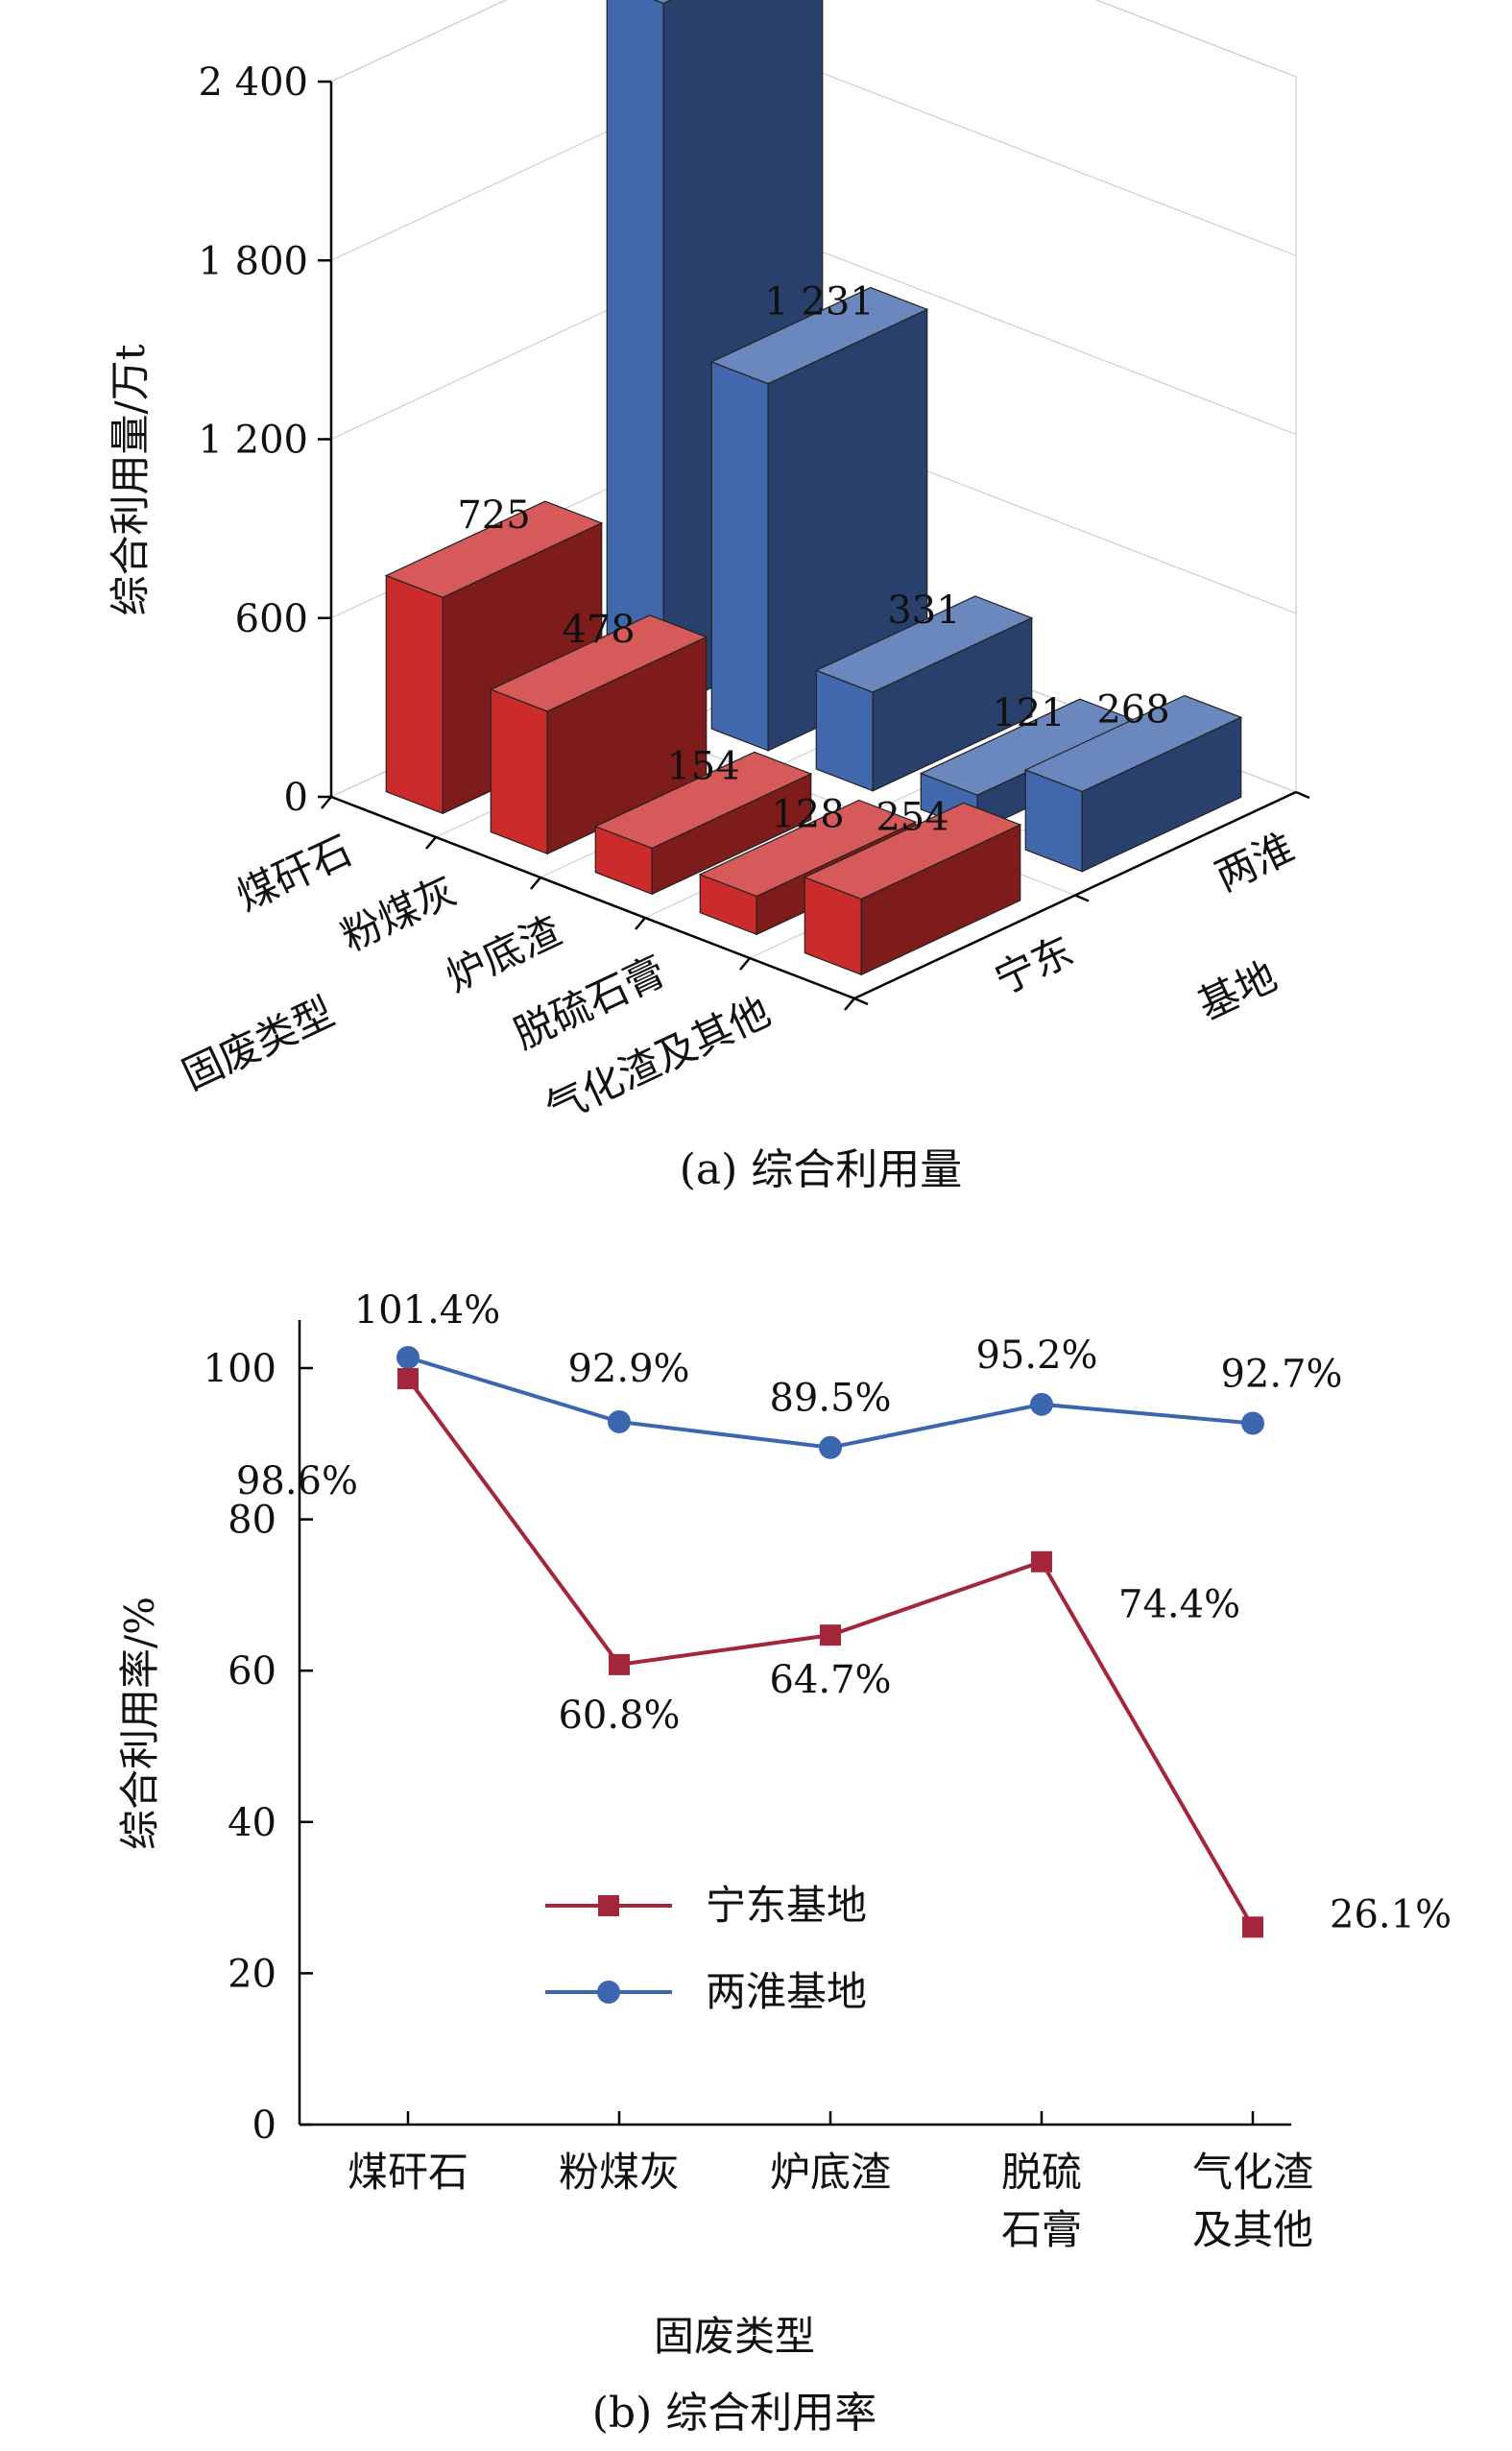  Describe the element at coordinates (1254, 862) in the screenshot. I see `z-series-label: 两淮` at that location.